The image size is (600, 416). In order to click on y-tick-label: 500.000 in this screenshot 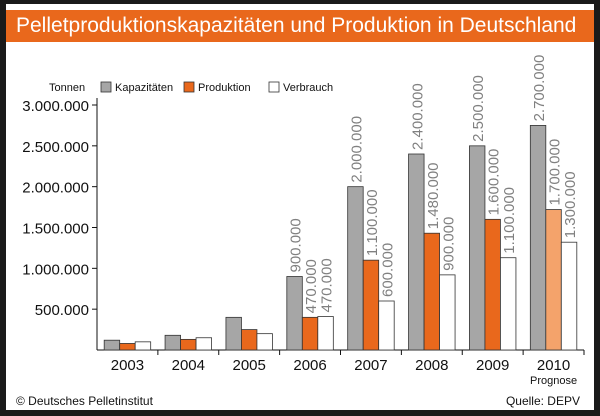, I will do `click(62, 310)`.